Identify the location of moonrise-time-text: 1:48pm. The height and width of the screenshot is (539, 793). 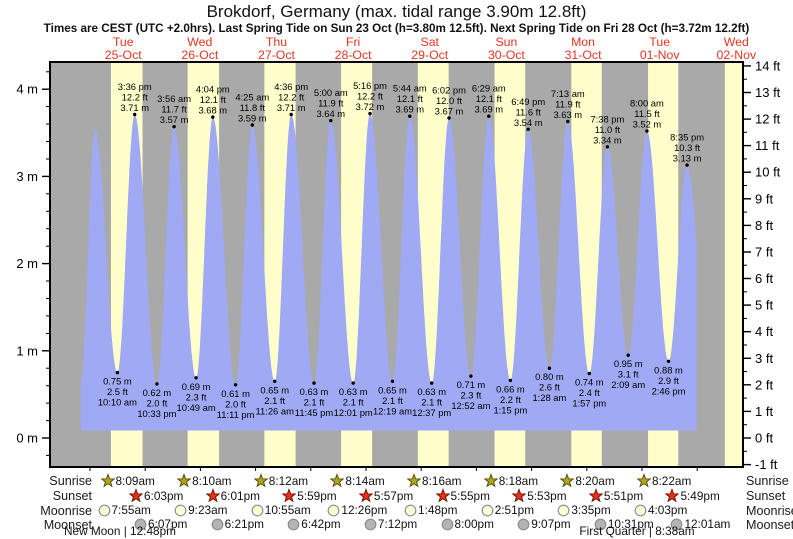
(438, 510).